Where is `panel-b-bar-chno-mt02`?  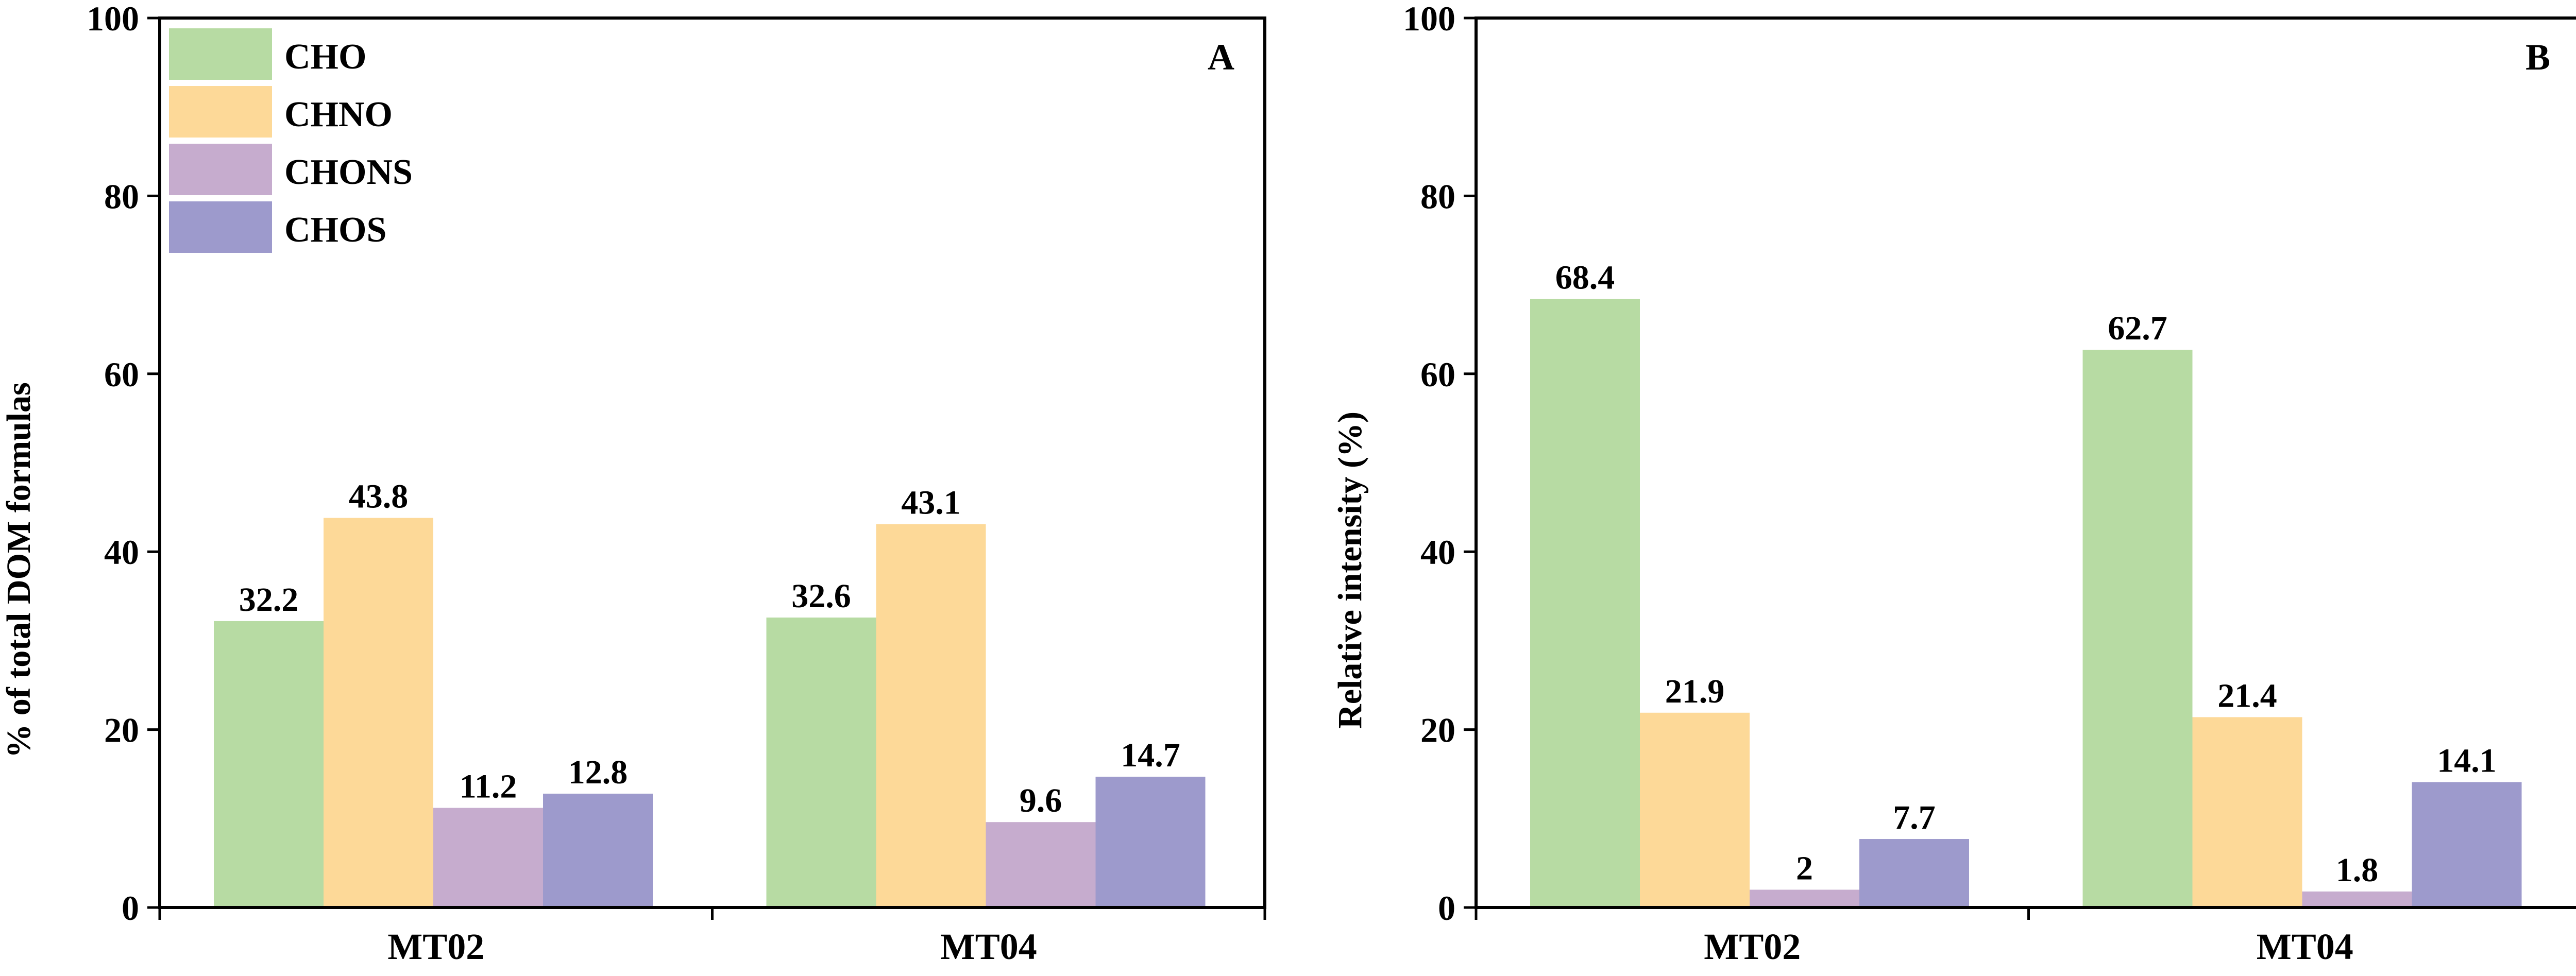 panel-b-bar-chno-mt02 is located at coordinates (1695, 809).